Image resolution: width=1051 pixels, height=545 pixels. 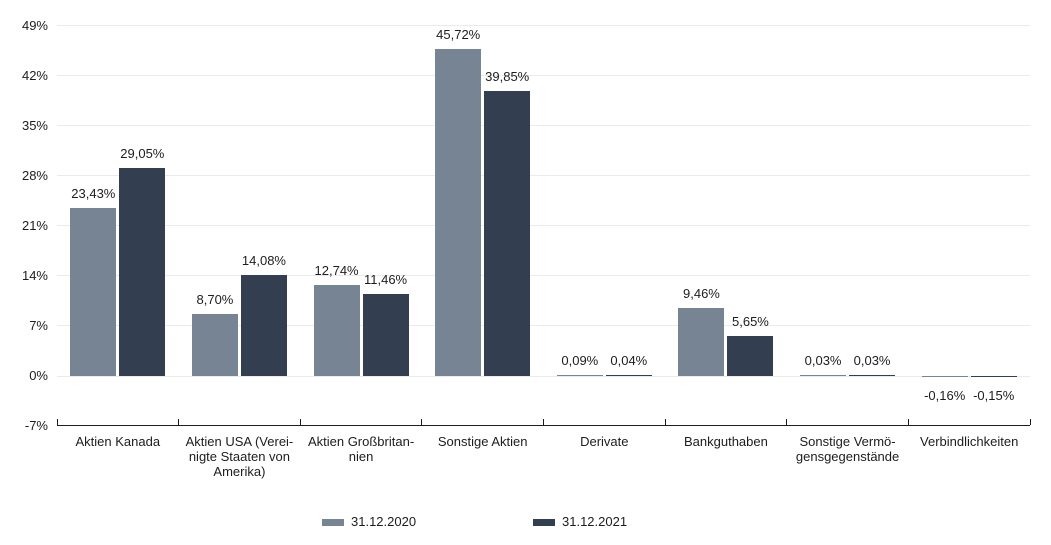 I want to click on y-axis-tick-label: -7%, so click(x=36, y=425).